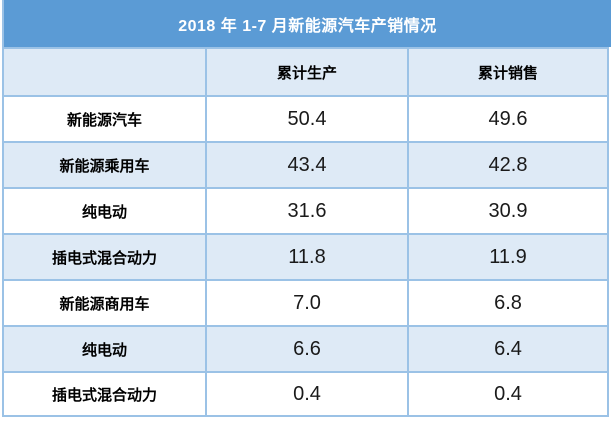 The image size is (613, 424). What do you see at coordinates (509, 349) in the screenshot?
I see `sales-value-cell: 6.4` at bounding box center [509, 349].